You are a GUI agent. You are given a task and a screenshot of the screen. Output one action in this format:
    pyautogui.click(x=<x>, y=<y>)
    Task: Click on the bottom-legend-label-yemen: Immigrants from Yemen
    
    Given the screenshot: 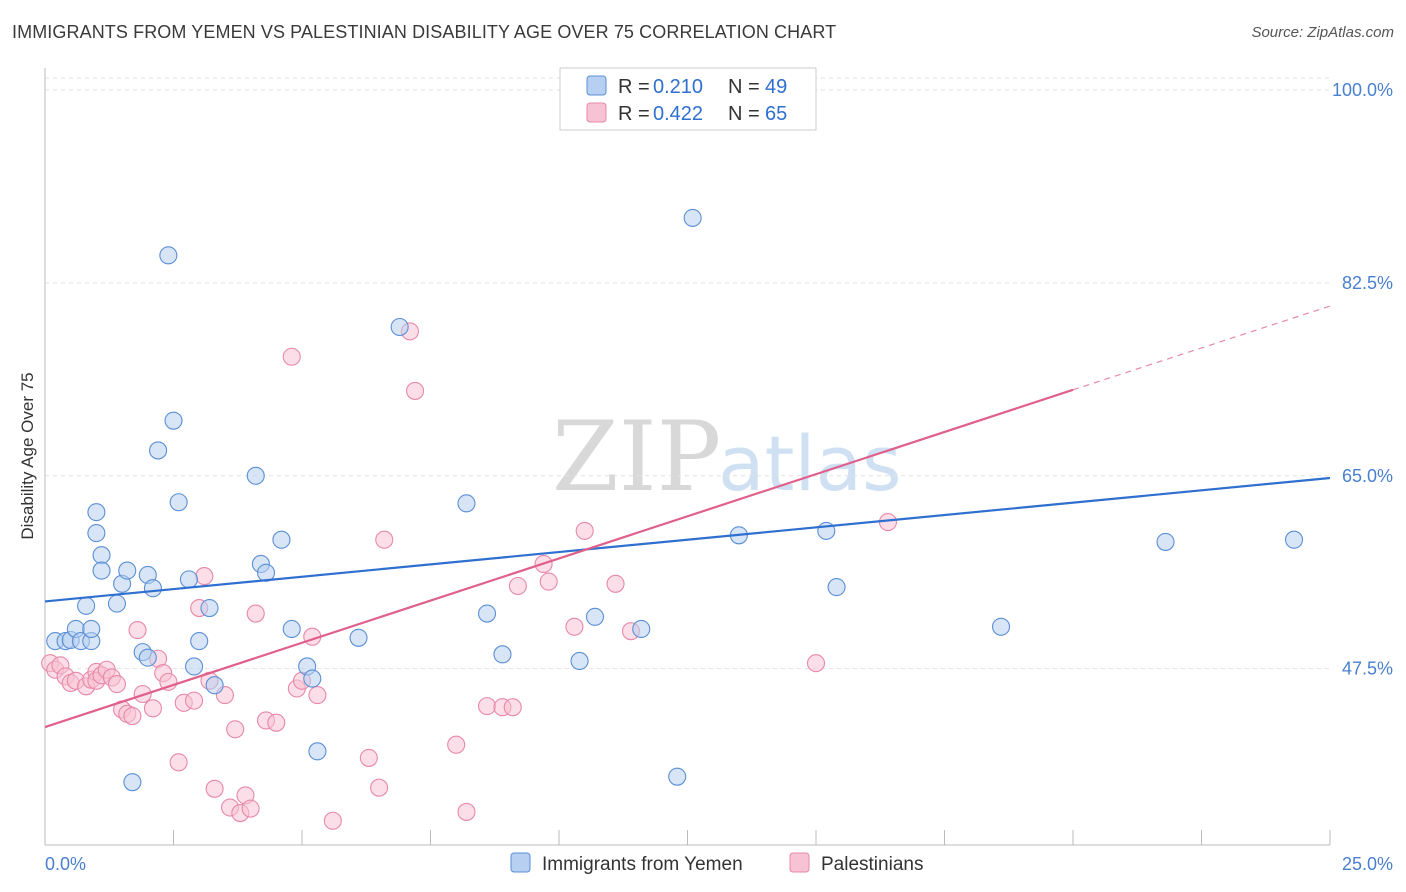 What is the action you would take?
    pyautogui.click(x=642, y=864)
    